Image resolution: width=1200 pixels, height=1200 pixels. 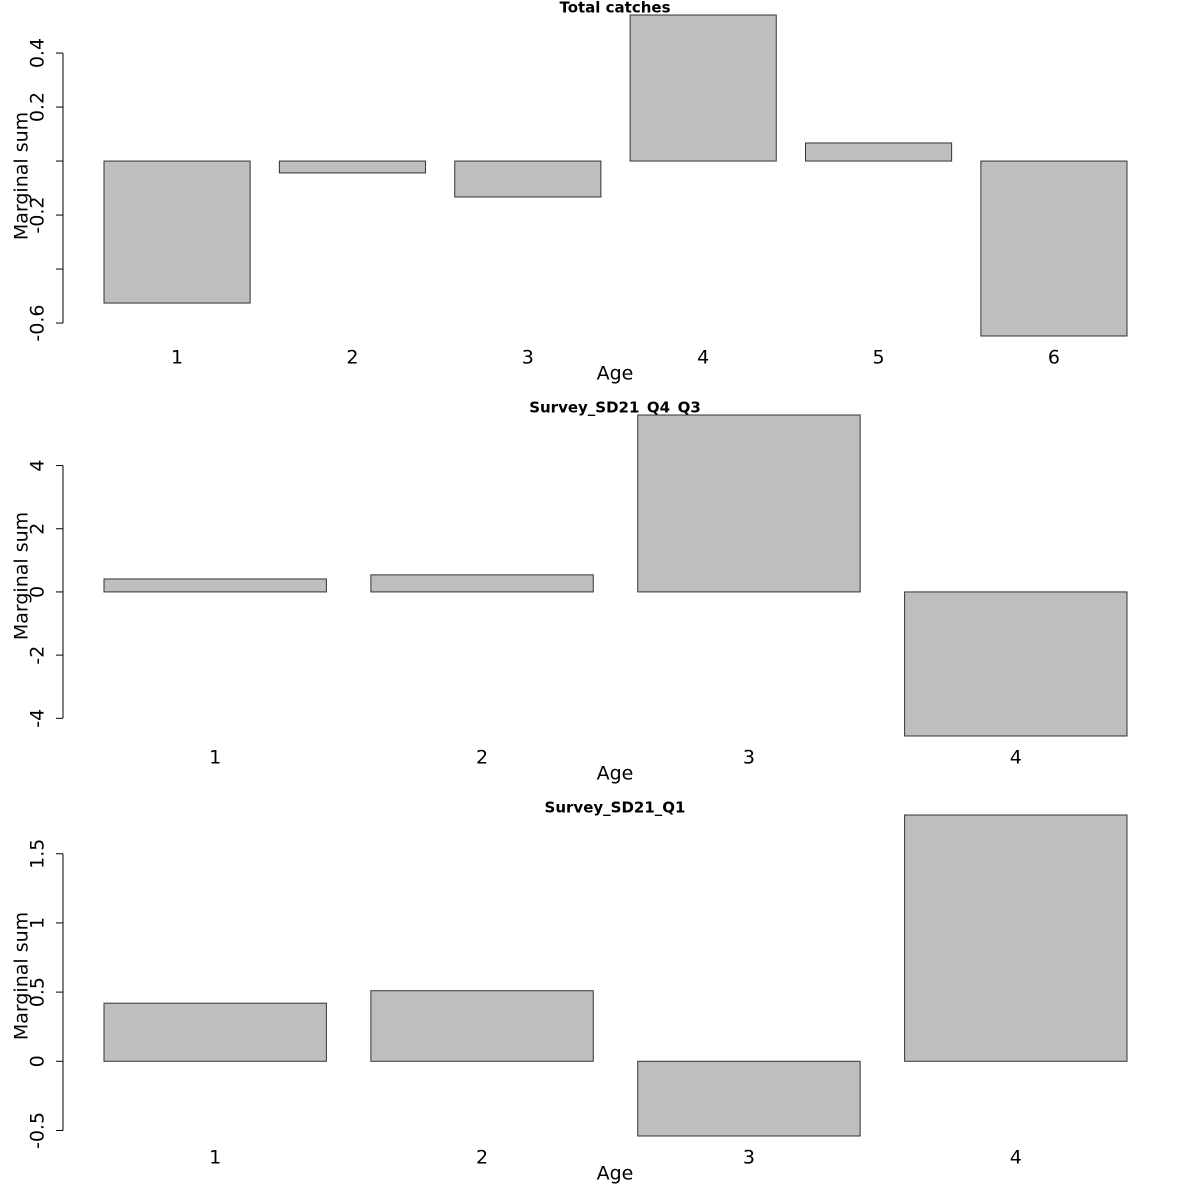 I want to click on y-tick-label: -0.2, so click(x=38, y=215).